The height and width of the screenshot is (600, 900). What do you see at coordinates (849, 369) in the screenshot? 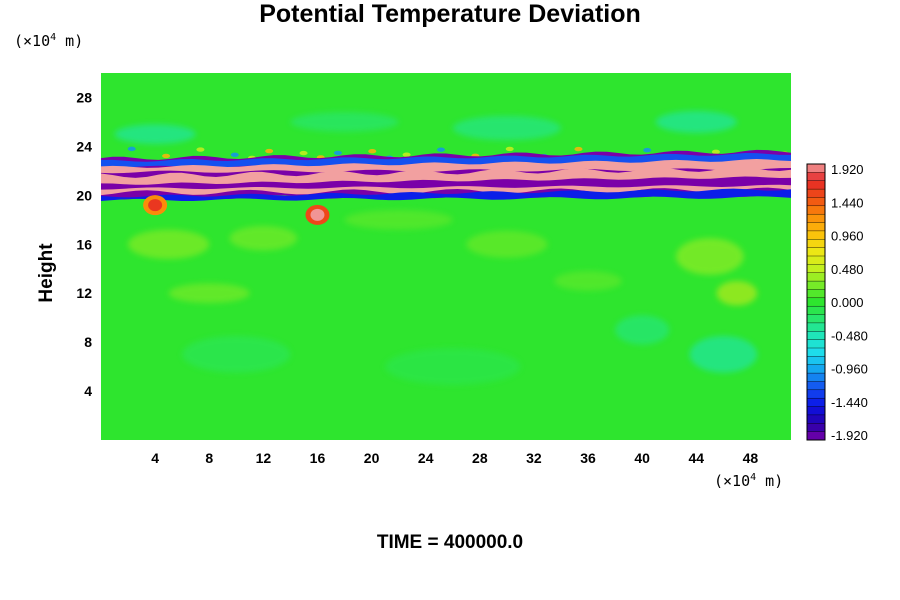
I see `colorbar-label: -0.960` at bounding box center [849, 369].